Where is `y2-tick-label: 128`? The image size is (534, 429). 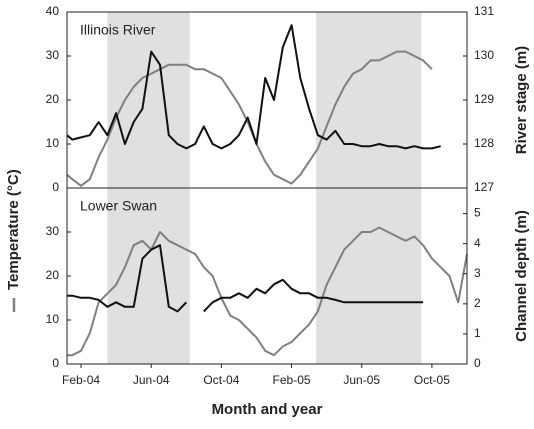
y2-tick-label: 128 is located at coordinates (484, 143).